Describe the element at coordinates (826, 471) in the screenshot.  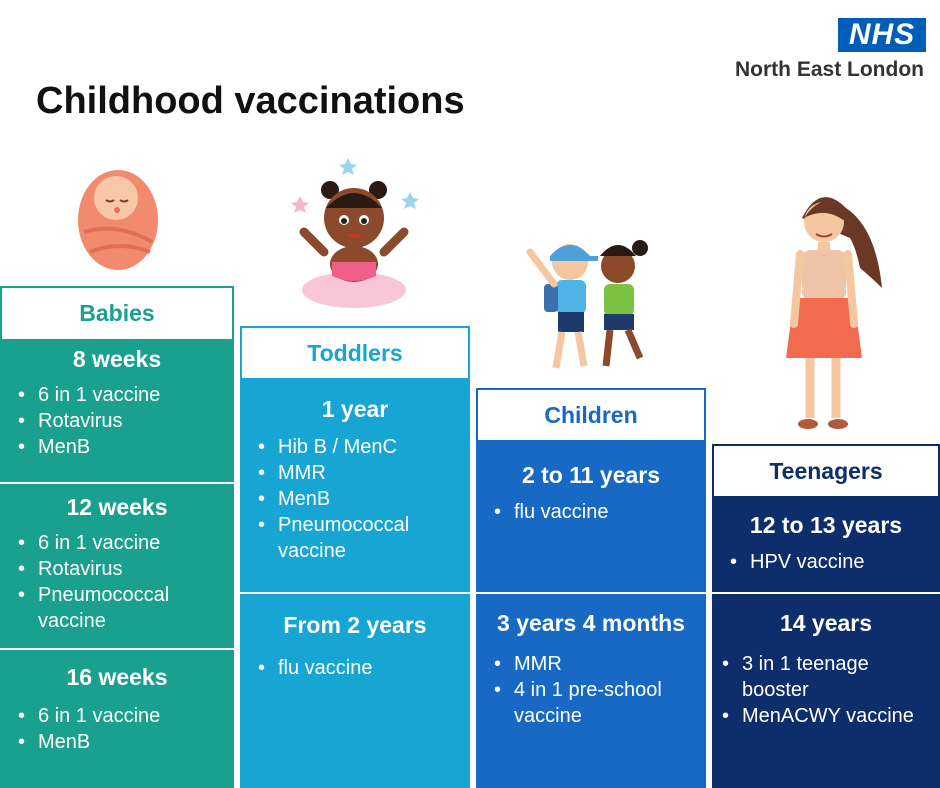
I see `teenagers-header: Teenagers` at that location.